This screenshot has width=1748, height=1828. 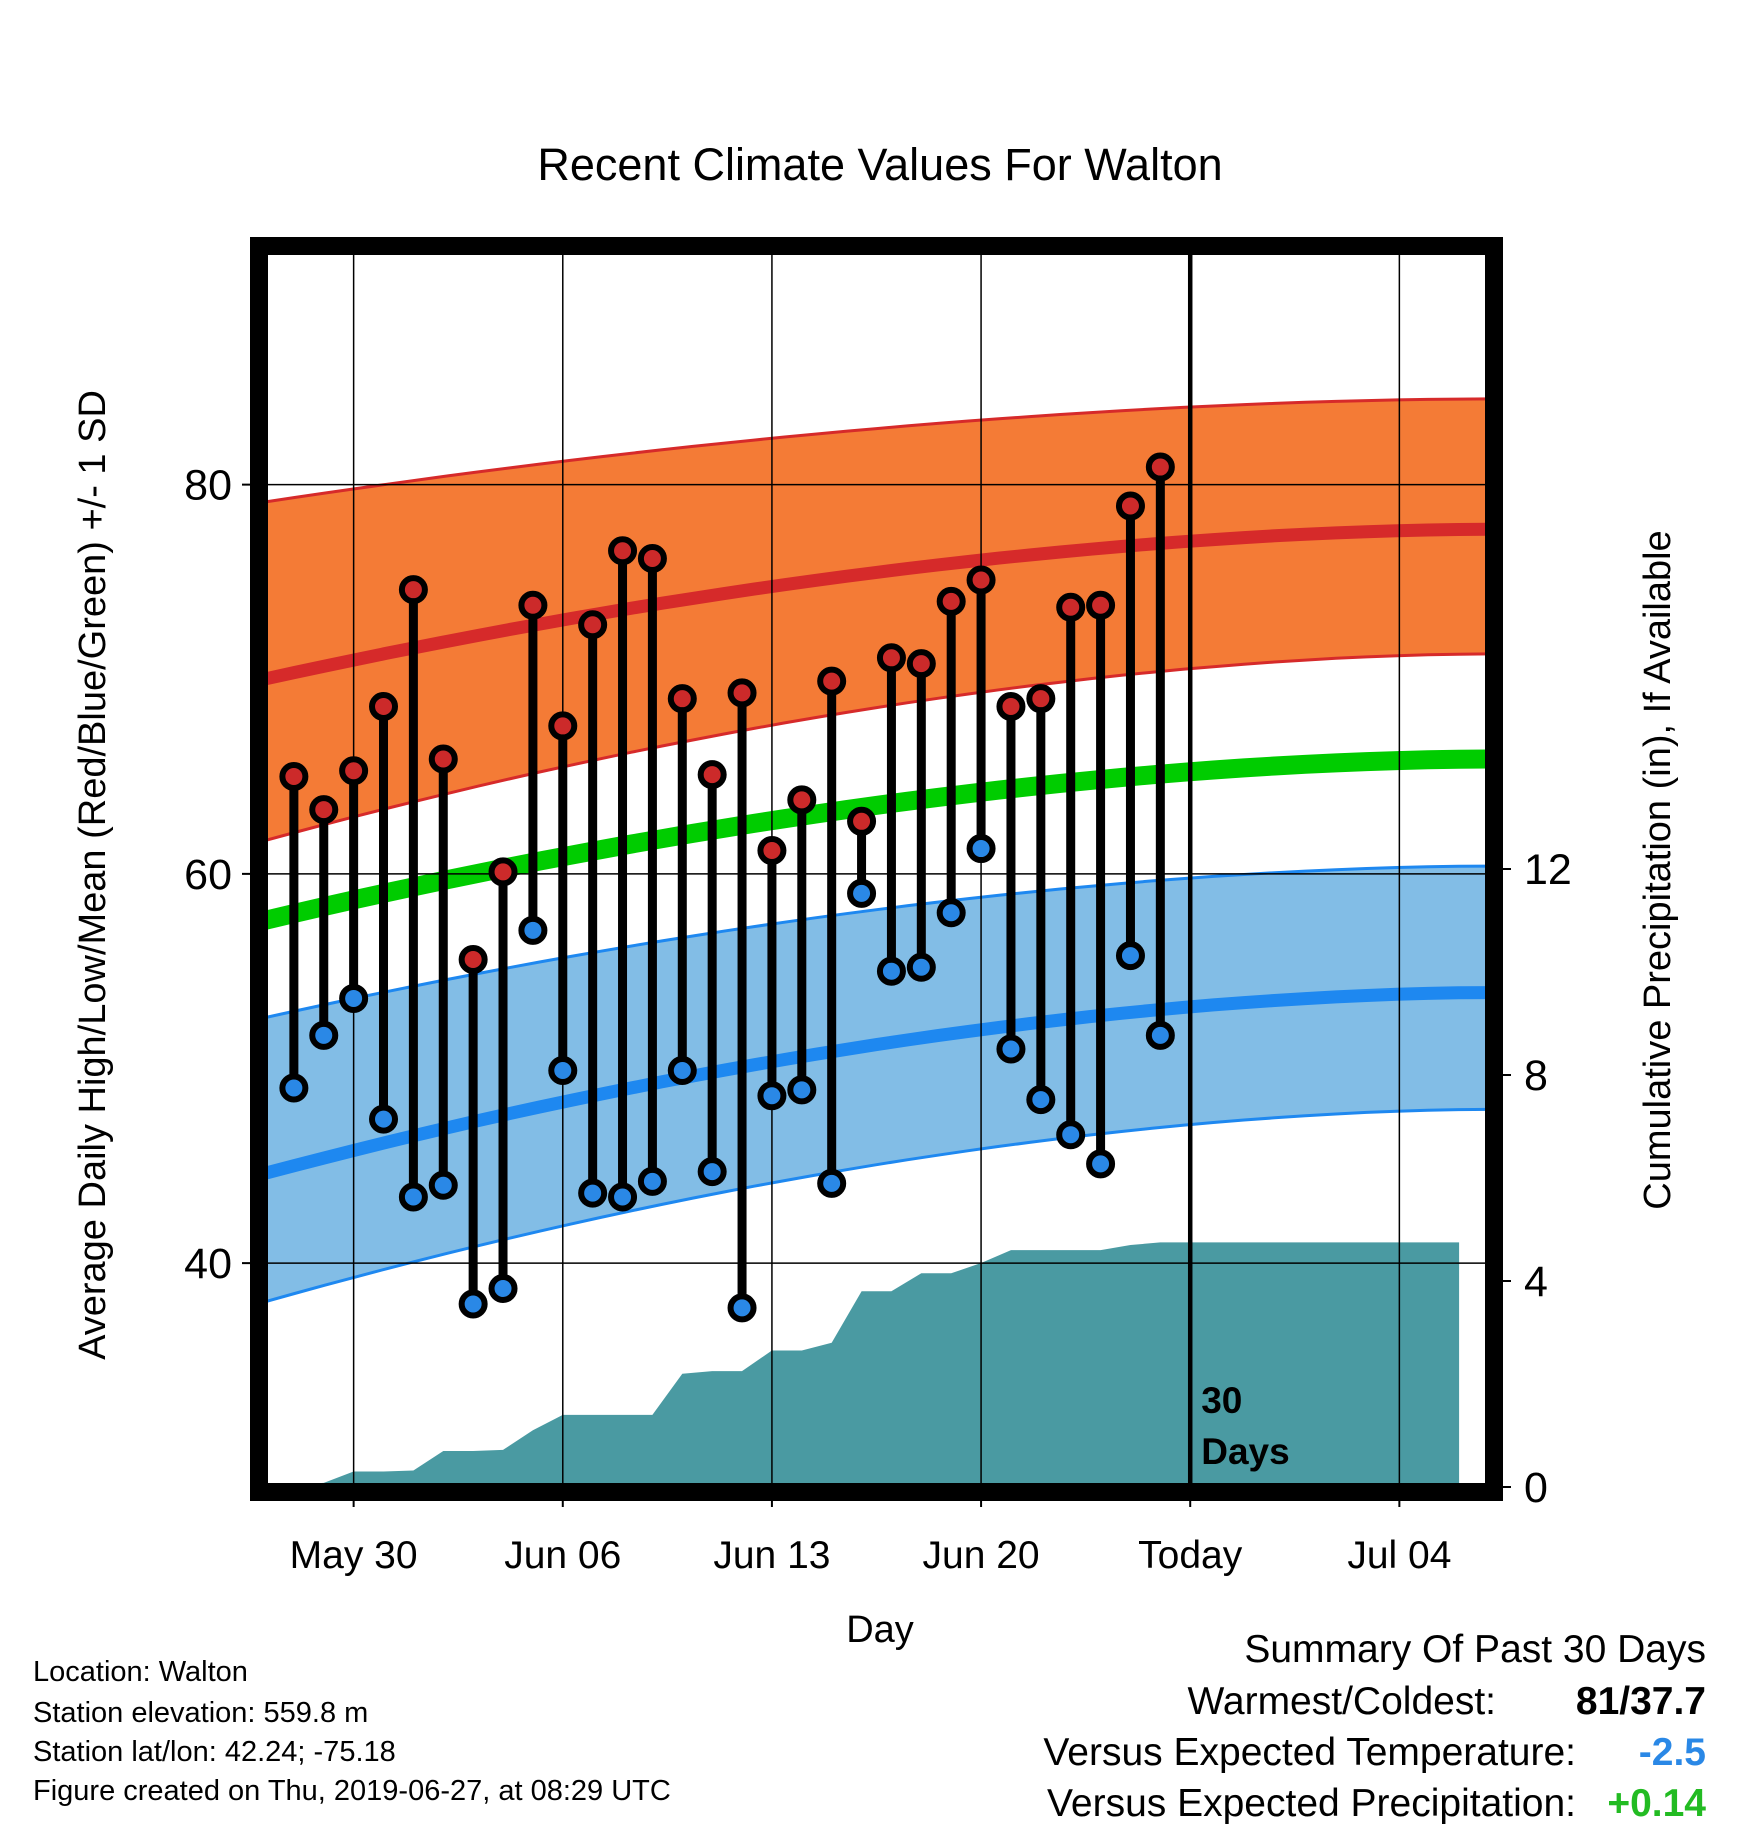 I want to click on y-left-tick-label: 80, so click(x=208, y=486).